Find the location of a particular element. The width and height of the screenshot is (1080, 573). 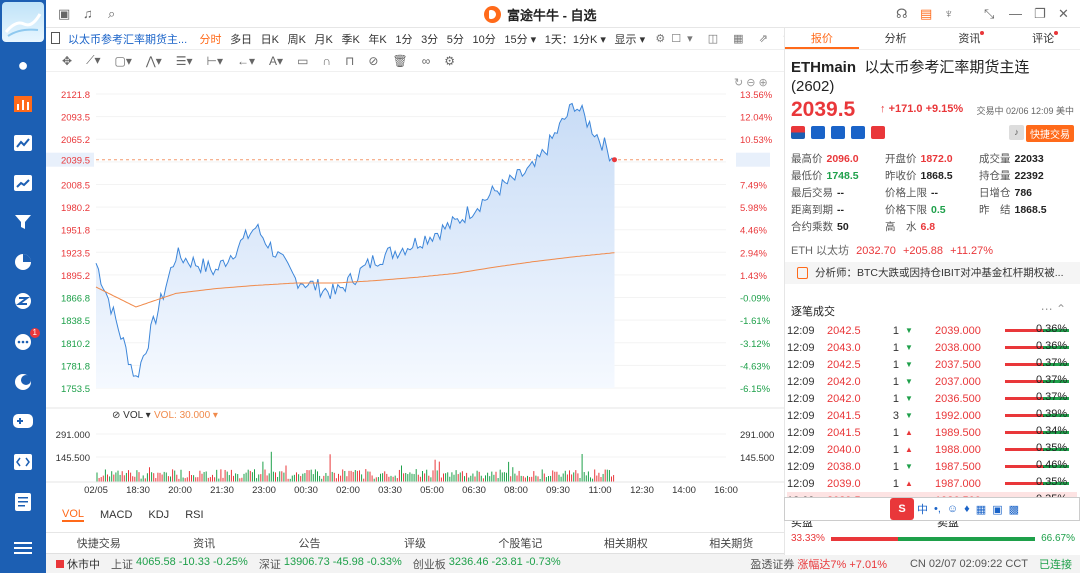

document-icon is located at coordinates (23, 502).